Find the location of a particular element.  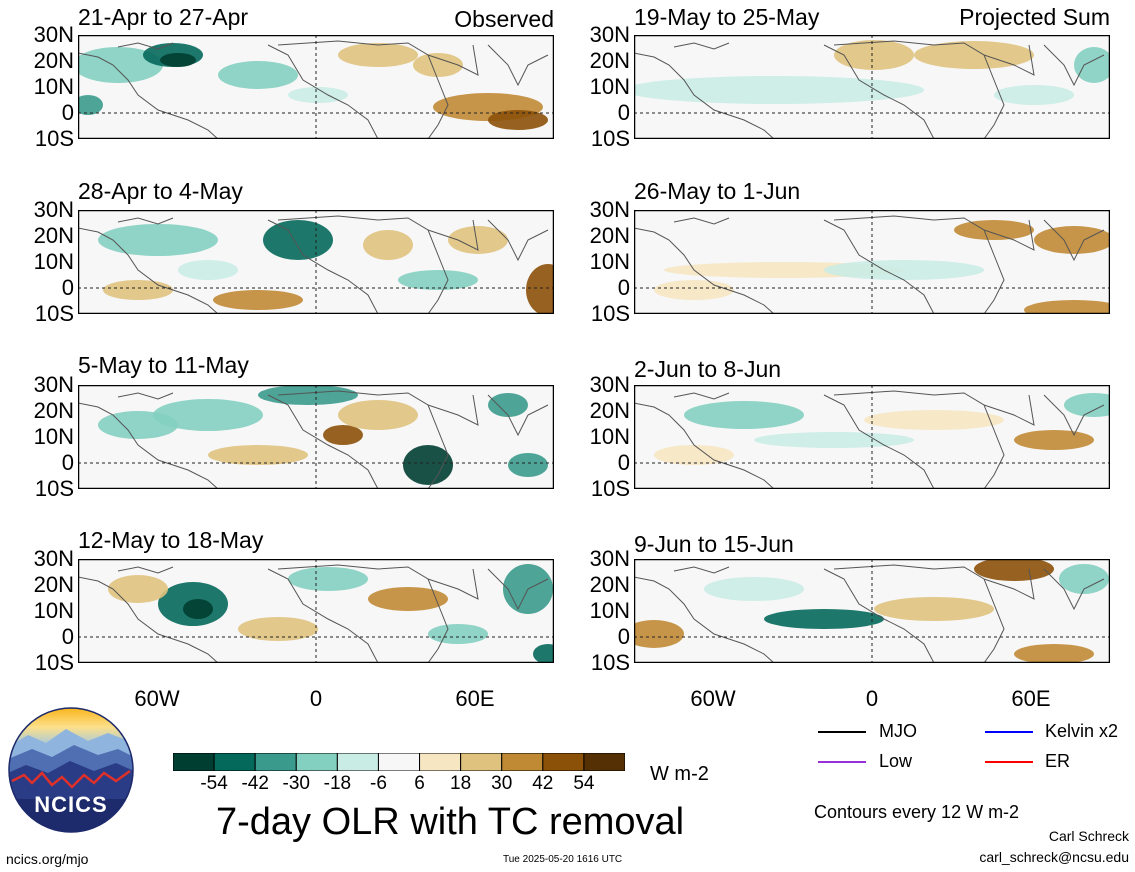

colorbar-tick-label: -54 is located at coordinates (214, 783).